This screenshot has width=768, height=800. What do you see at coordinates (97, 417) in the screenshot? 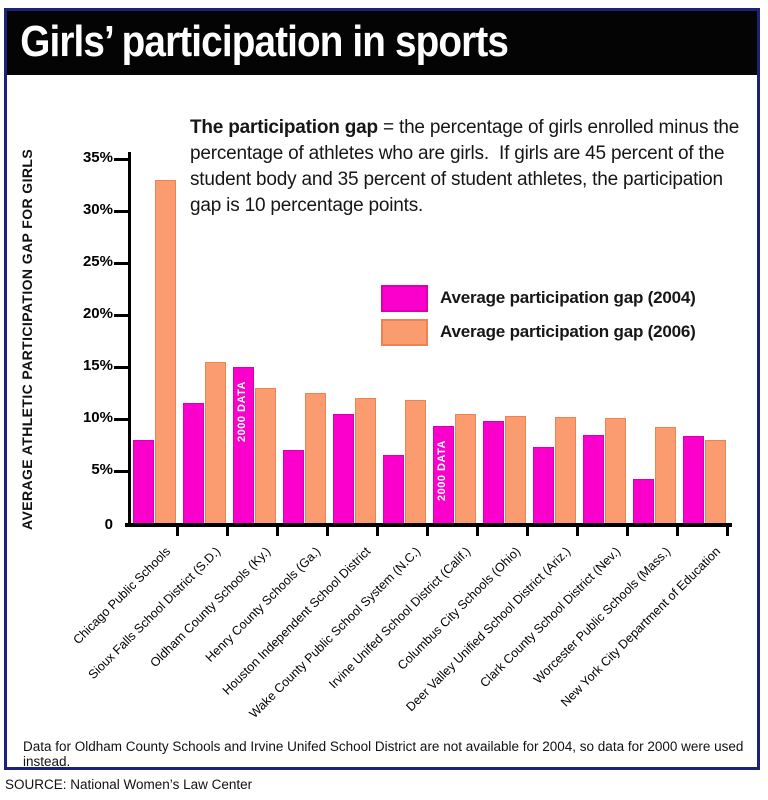
I see `y-tick-label: 10%` at bounding box center [97, 417].